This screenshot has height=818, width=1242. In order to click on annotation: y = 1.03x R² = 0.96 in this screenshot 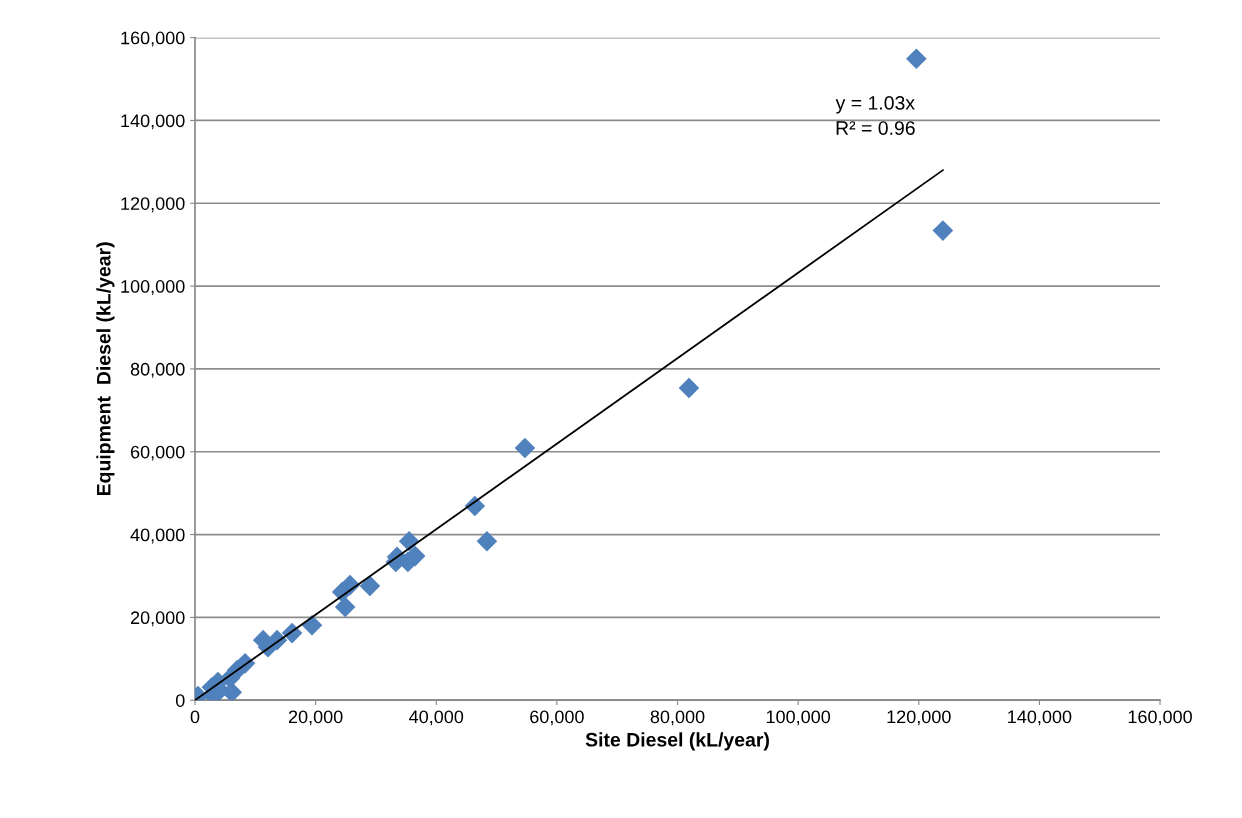, I will do `click(875, 115)`.